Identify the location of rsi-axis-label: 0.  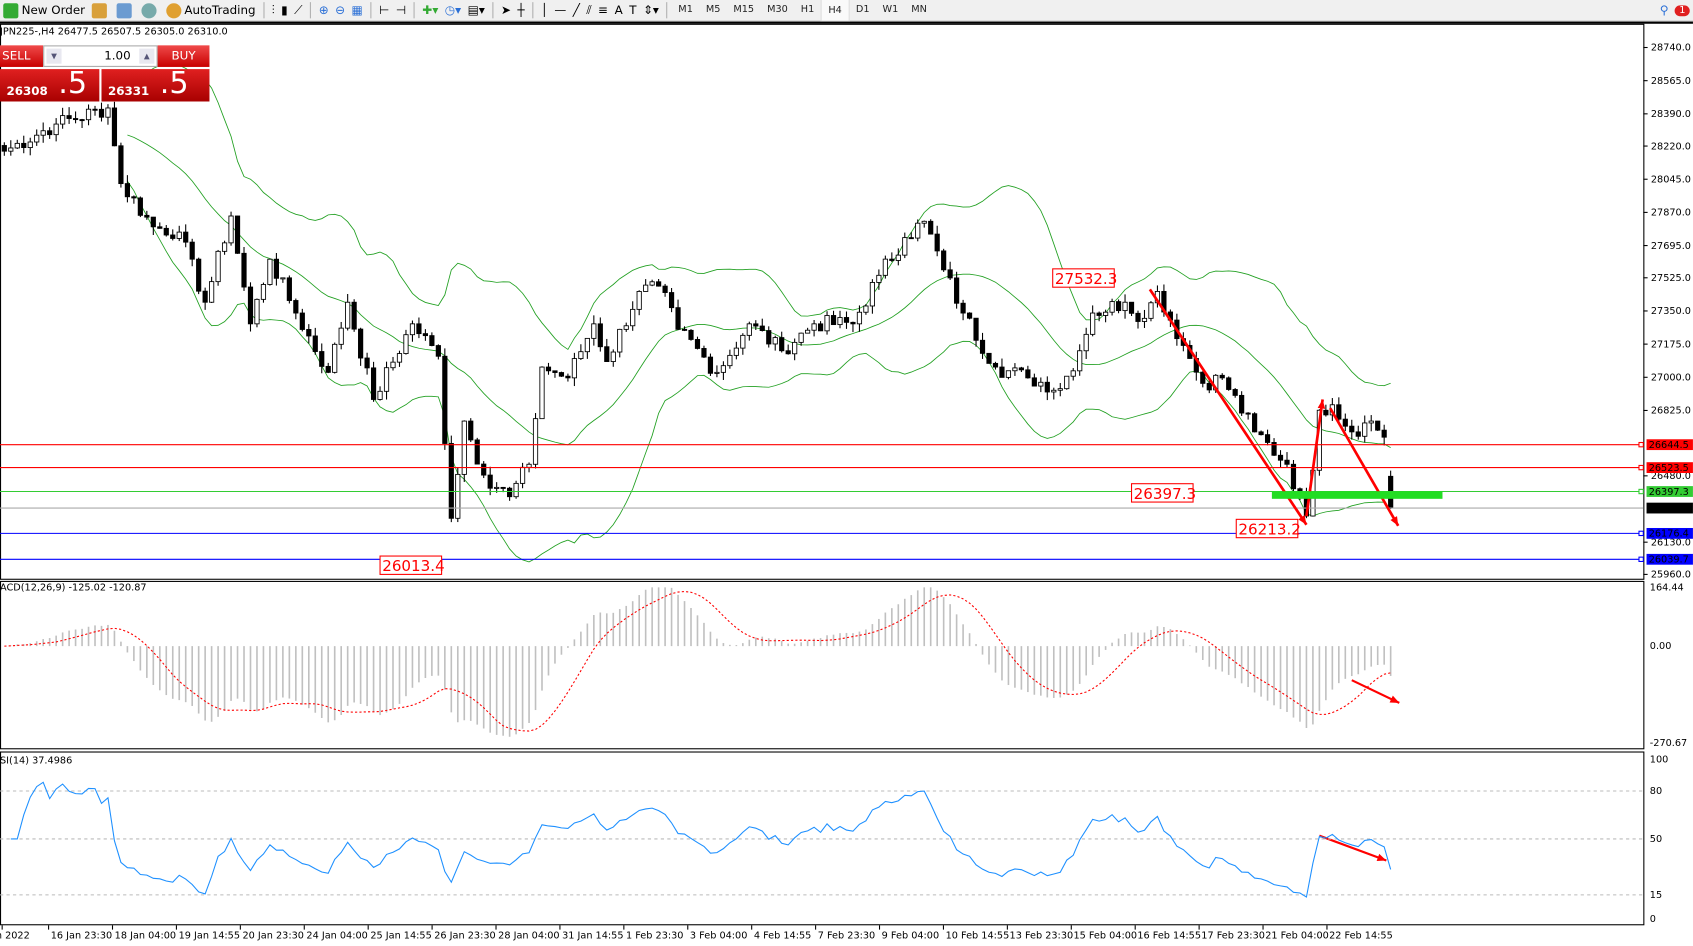
(1653, 919).